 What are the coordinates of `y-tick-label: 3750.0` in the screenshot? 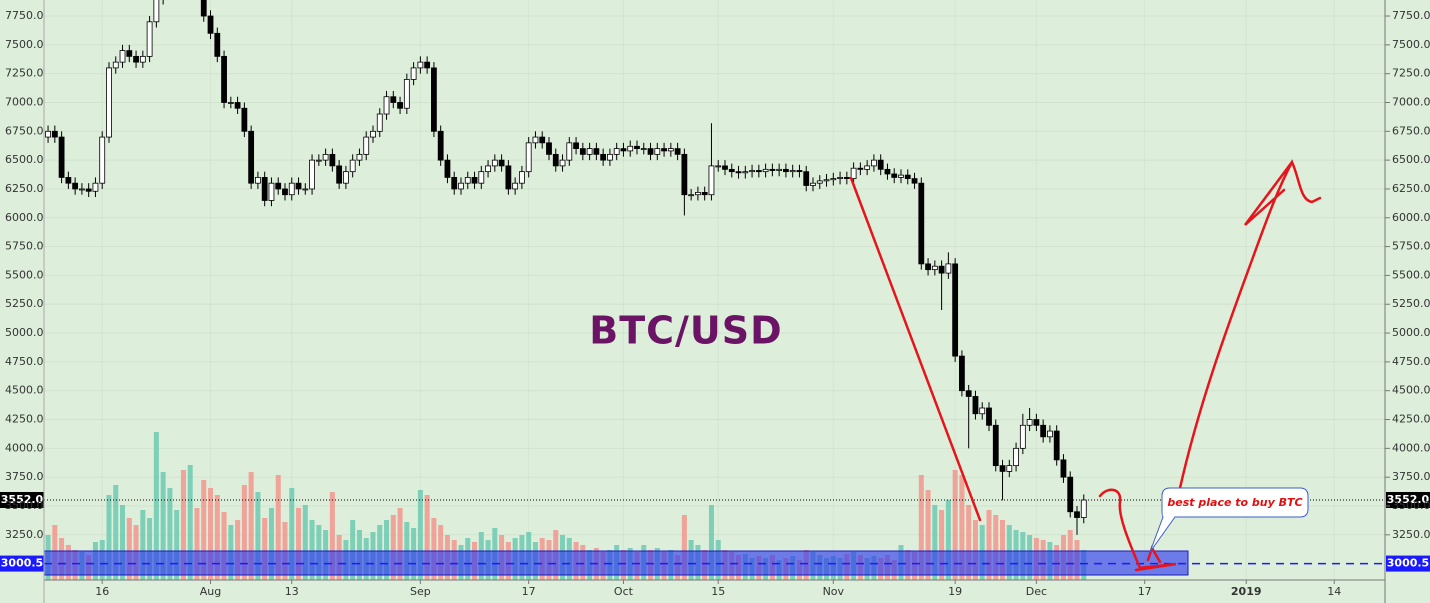 It's located at (24, 476).